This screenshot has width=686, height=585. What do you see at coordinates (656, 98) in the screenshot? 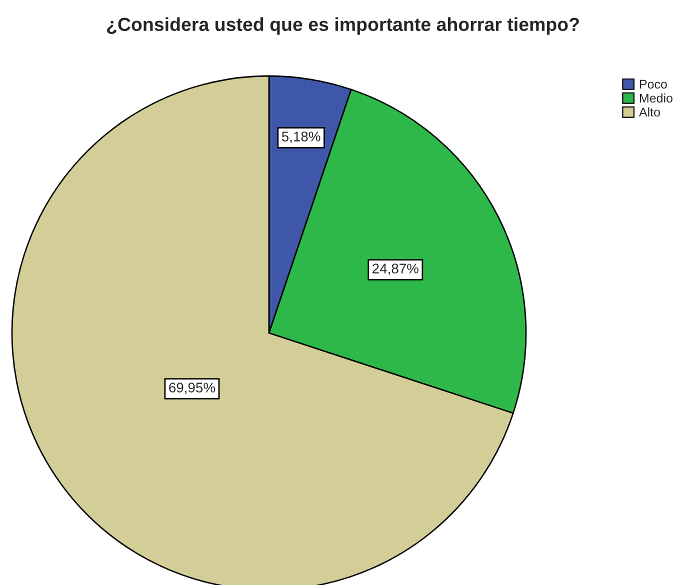
I see `legend-label: Medio` at bounding box center [656, 98].